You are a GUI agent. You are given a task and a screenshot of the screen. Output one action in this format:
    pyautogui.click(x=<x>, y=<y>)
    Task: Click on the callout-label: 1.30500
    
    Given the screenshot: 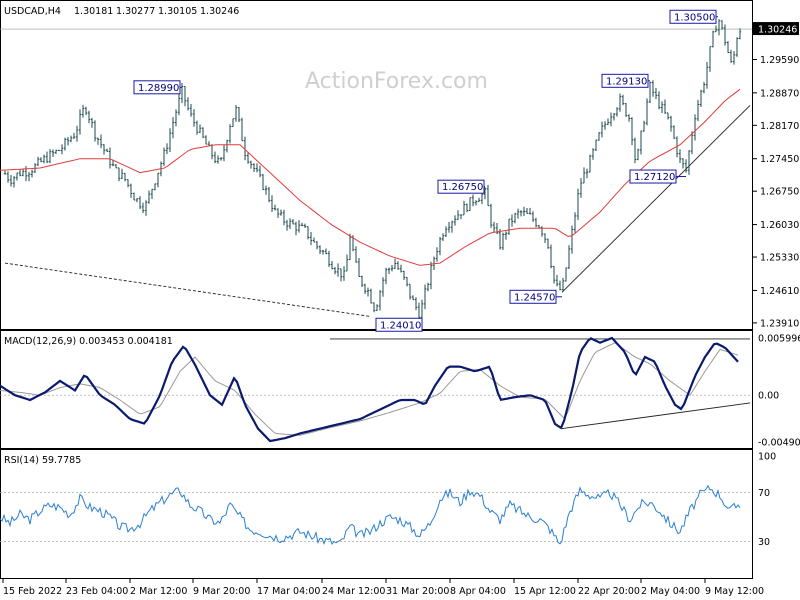 What is the action you would take?
    pyautogui.click(x=694, y=17)
    